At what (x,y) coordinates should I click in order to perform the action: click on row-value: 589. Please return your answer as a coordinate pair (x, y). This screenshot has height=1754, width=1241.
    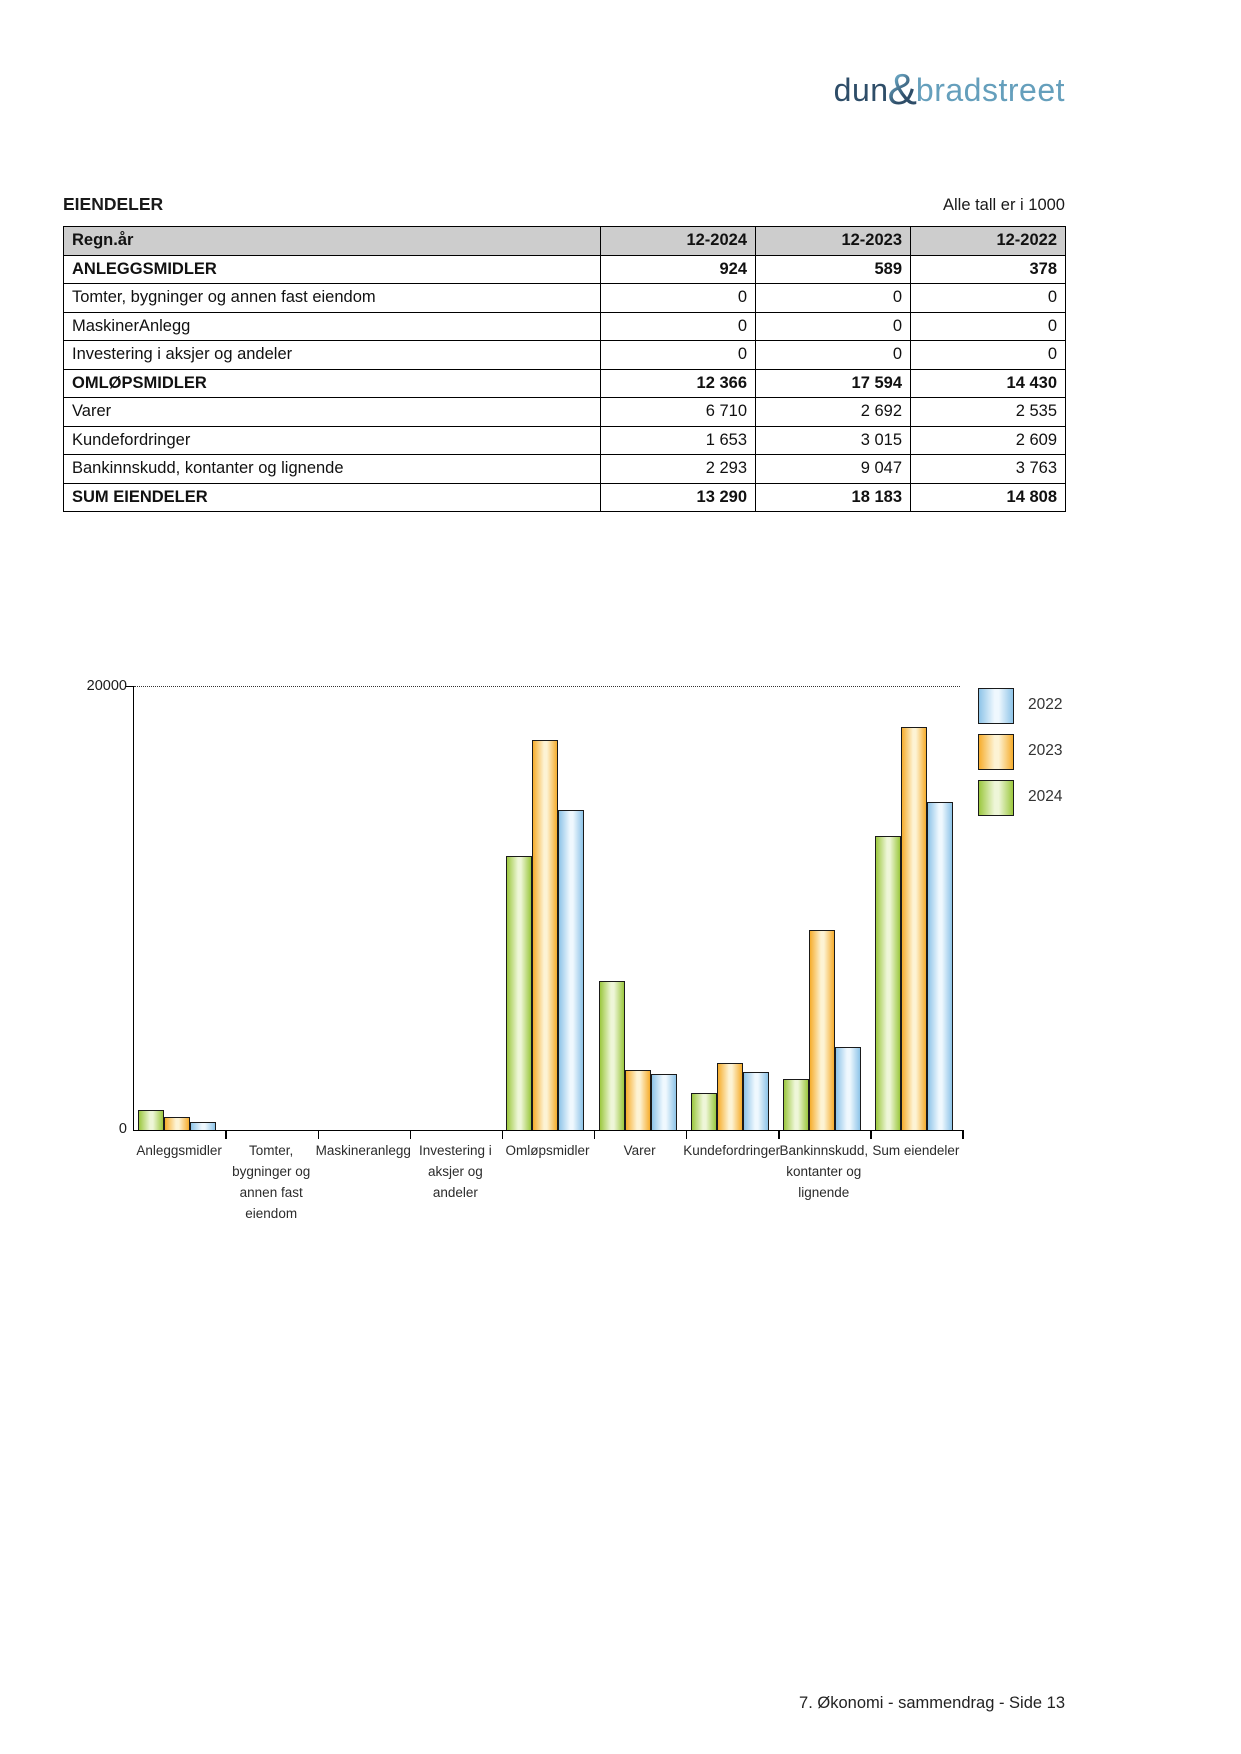
    Looking at the image, I should click on (833, 269).